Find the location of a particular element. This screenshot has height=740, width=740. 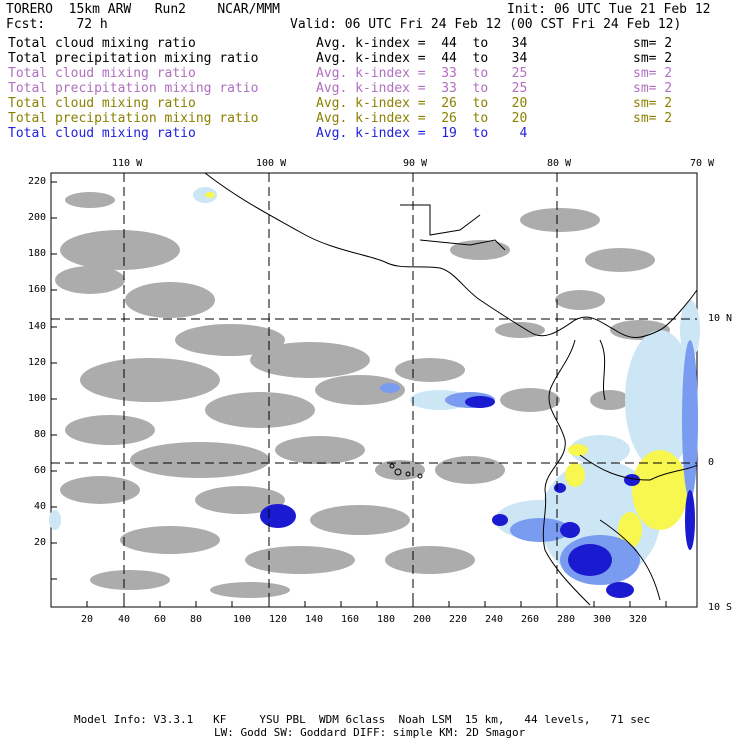

galapagos-islands is located at coordinates (406, 471).